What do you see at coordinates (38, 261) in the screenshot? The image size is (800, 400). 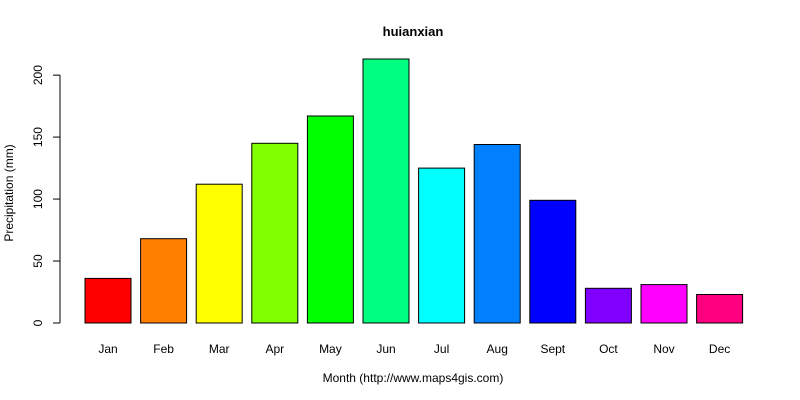 I see `y-tick-label-50: 50` at bounding box center [38, 261].